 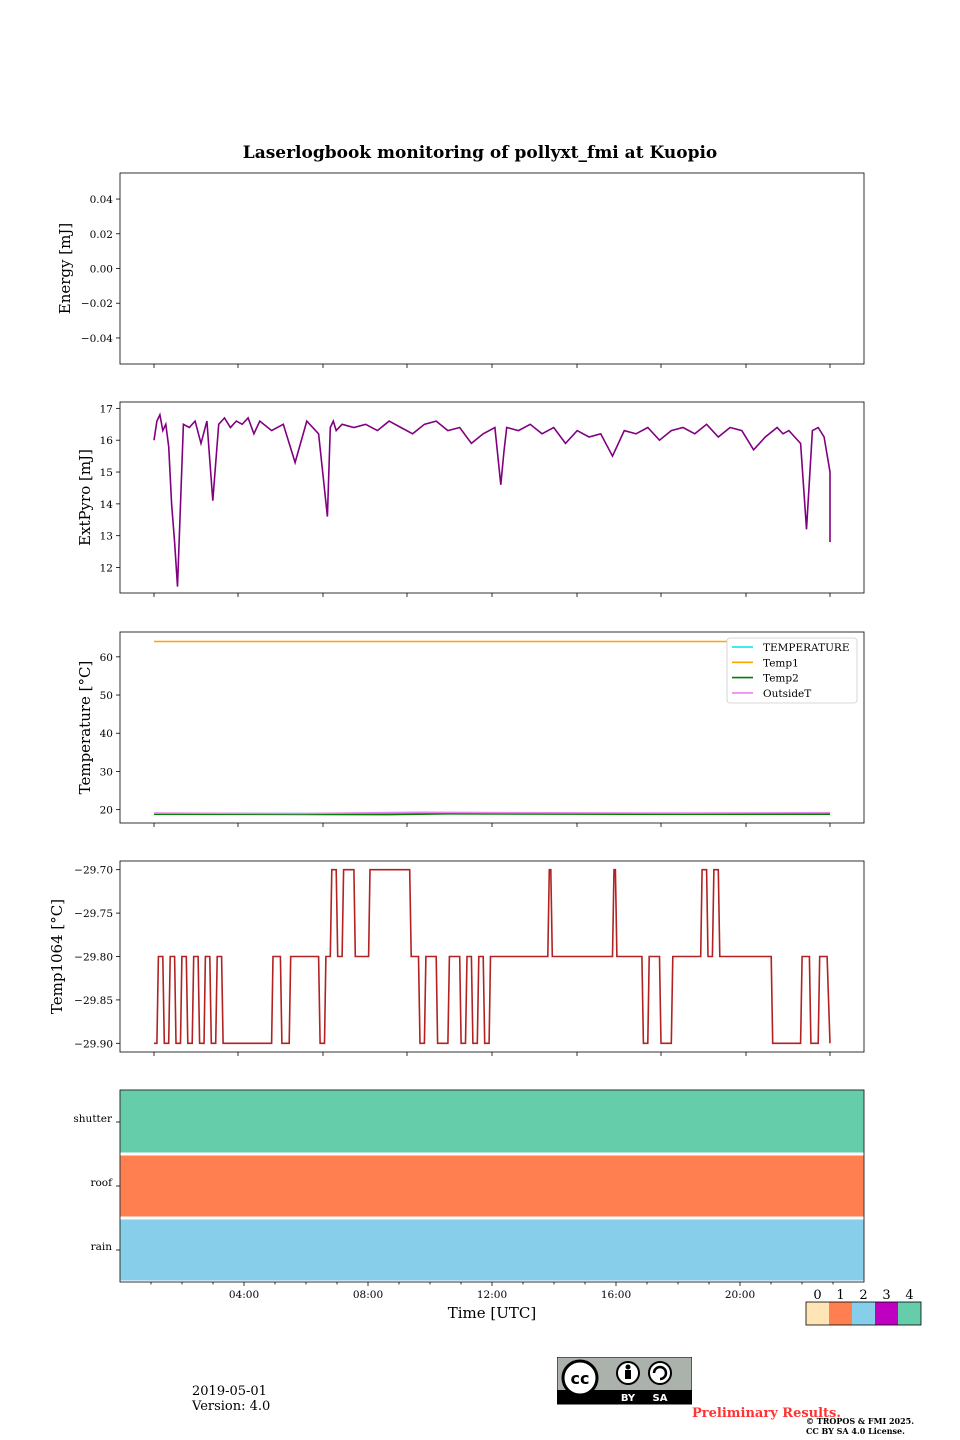 I want to click on colorbar-frame, so click(x=863, y=1313).